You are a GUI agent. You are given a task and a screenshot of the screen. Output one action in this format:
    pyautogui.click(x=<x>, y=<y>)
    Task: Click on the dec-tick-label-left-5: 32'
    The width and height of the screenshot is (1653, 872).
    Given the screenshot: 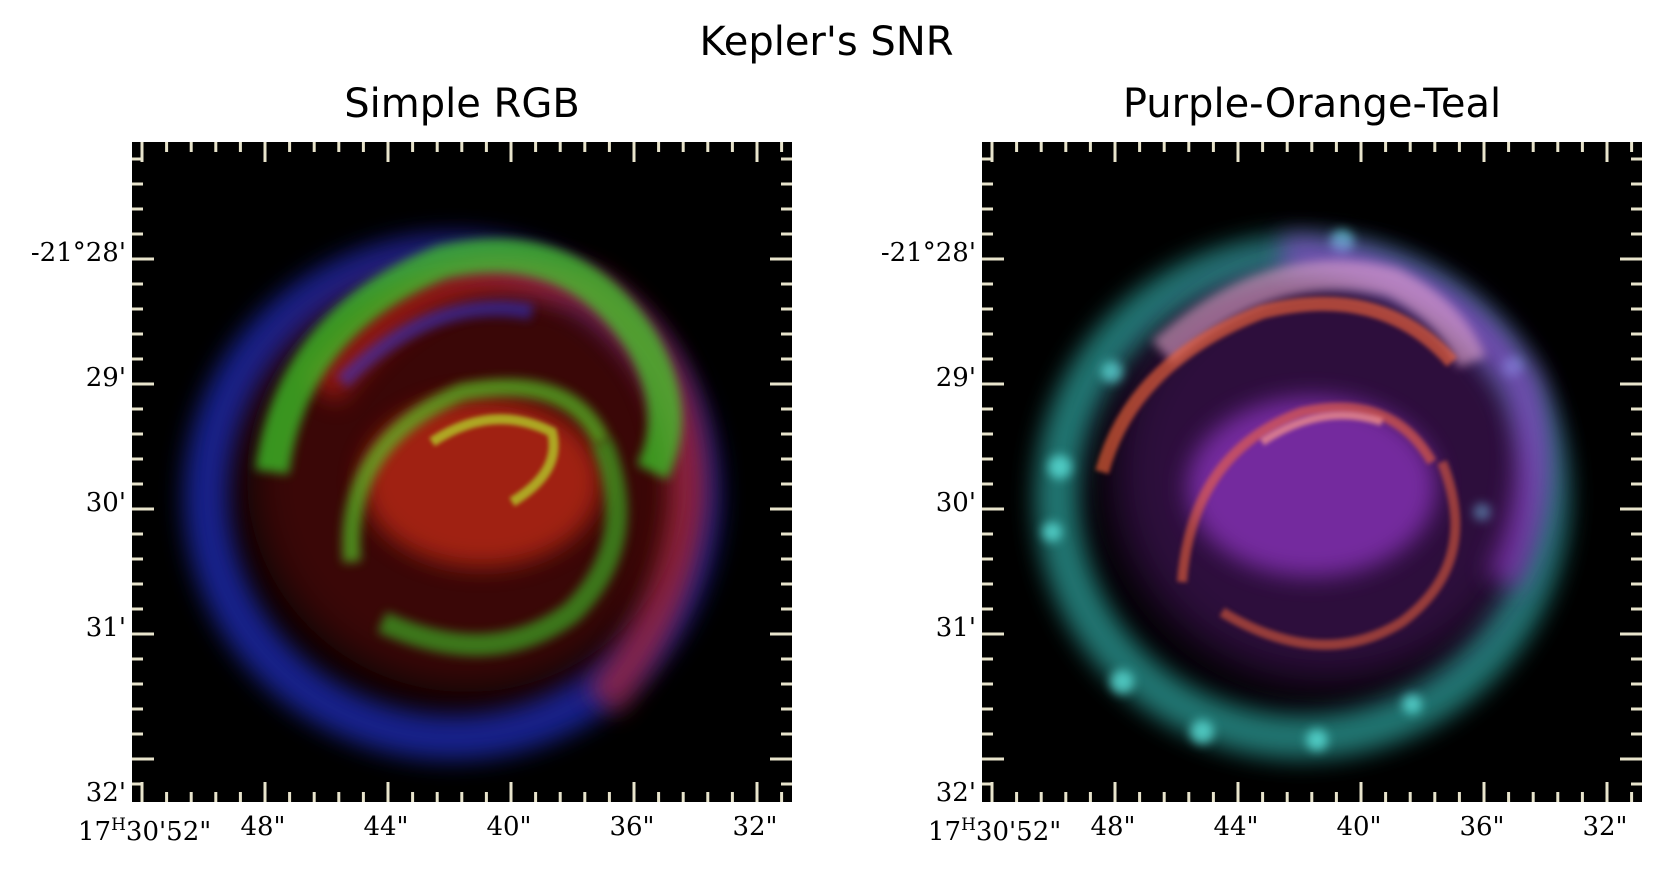 What is the action you would take?
    pyautogui.click(x=105, y=793)
    